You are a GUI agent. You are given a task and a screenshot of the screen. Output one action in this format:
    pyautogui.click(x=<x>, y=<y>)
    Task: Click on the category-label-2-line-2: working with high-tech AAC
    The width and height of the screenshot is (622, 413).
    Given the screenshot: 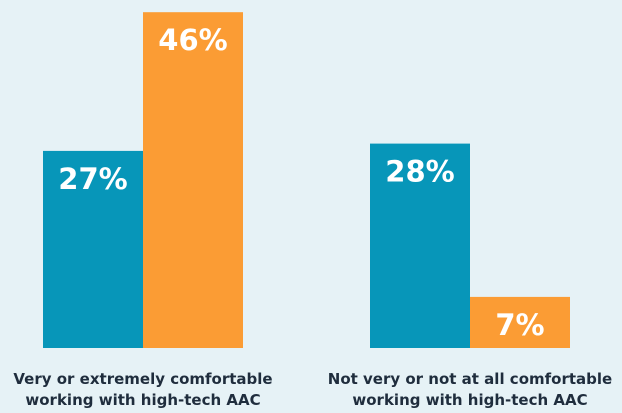 What is the action you would take?
    pyautogui.click(x=469, y=400)
    